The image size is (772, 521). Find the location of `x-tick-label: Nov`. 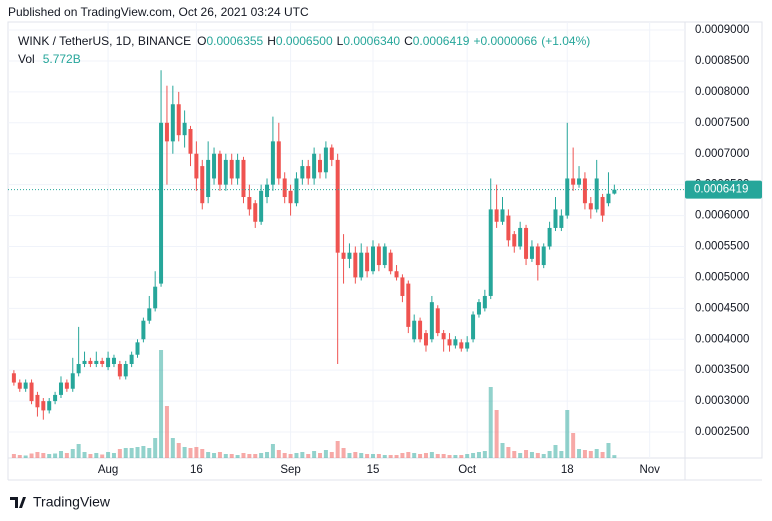

x-tick-label: Nov is located at coordinates (649, 470).